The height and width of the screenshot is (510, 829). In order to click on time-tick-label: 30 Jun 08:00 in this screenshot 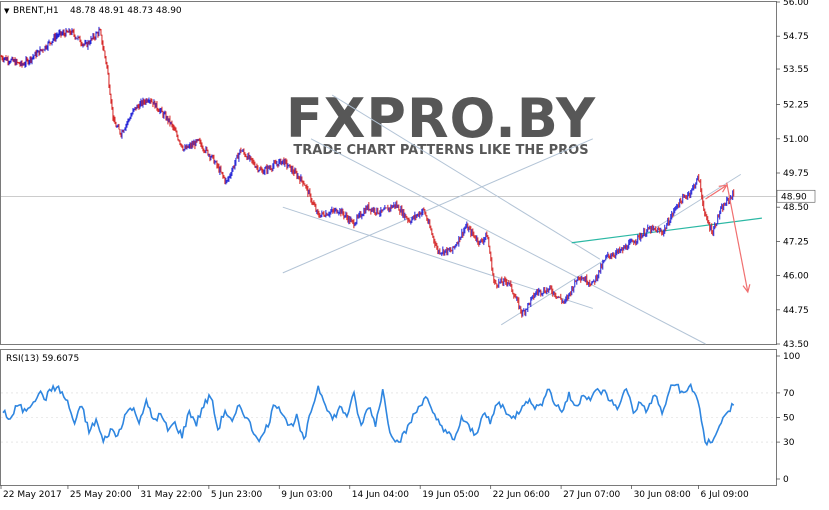, I will do `click(662, 495)`.